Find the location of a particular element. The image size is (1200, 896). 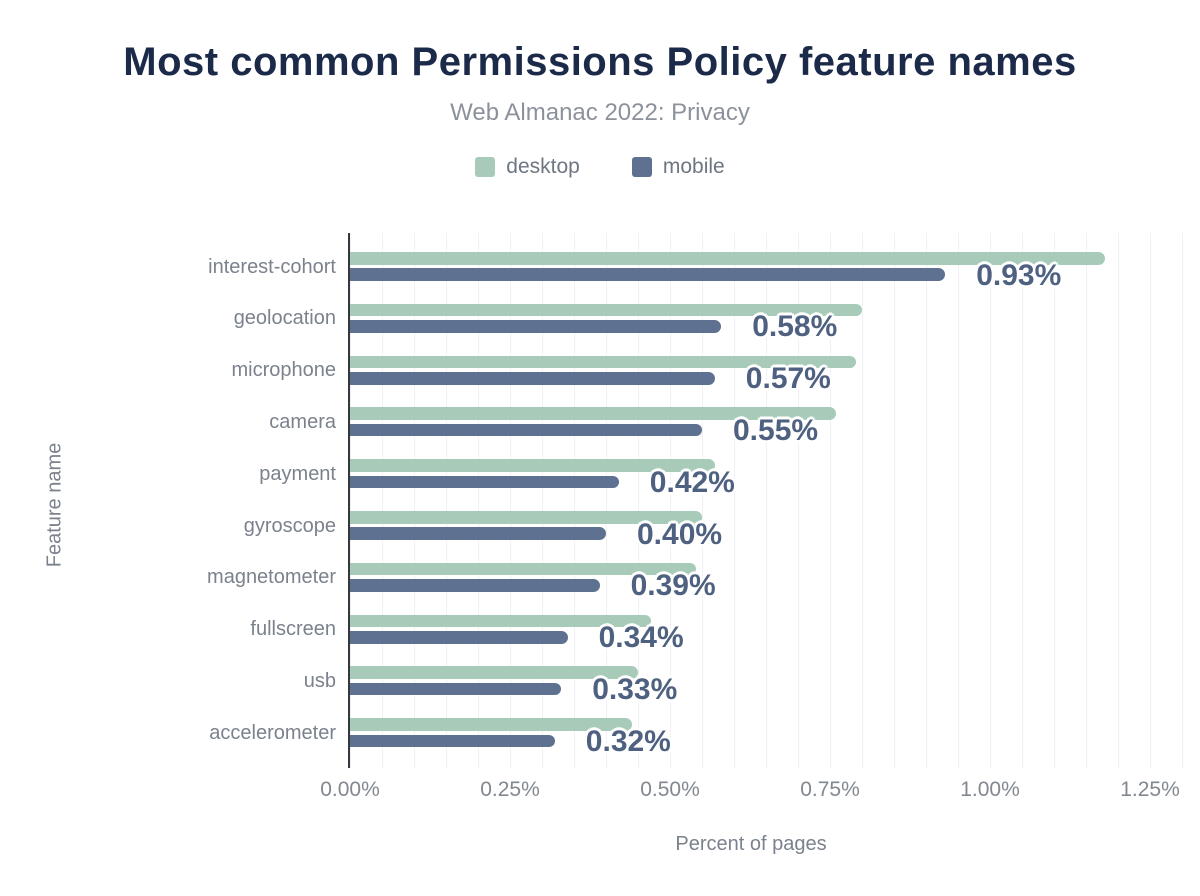

x-tick-label: 0.25% is located at coordinates (510, 789).